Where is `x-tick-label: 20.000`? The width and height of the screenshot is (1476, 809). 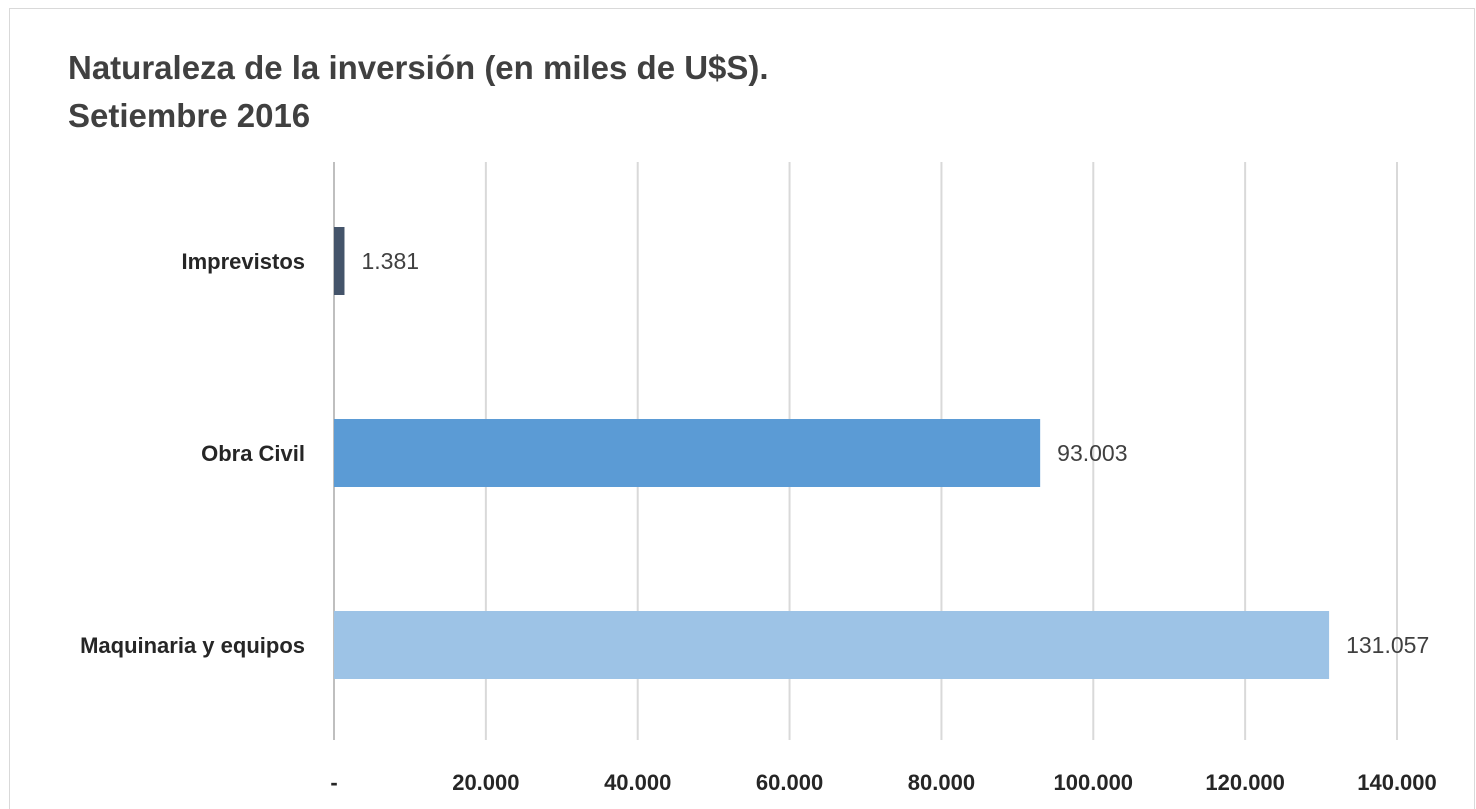 x-tick-label: 20.000 is located at coordinates (485, 782).